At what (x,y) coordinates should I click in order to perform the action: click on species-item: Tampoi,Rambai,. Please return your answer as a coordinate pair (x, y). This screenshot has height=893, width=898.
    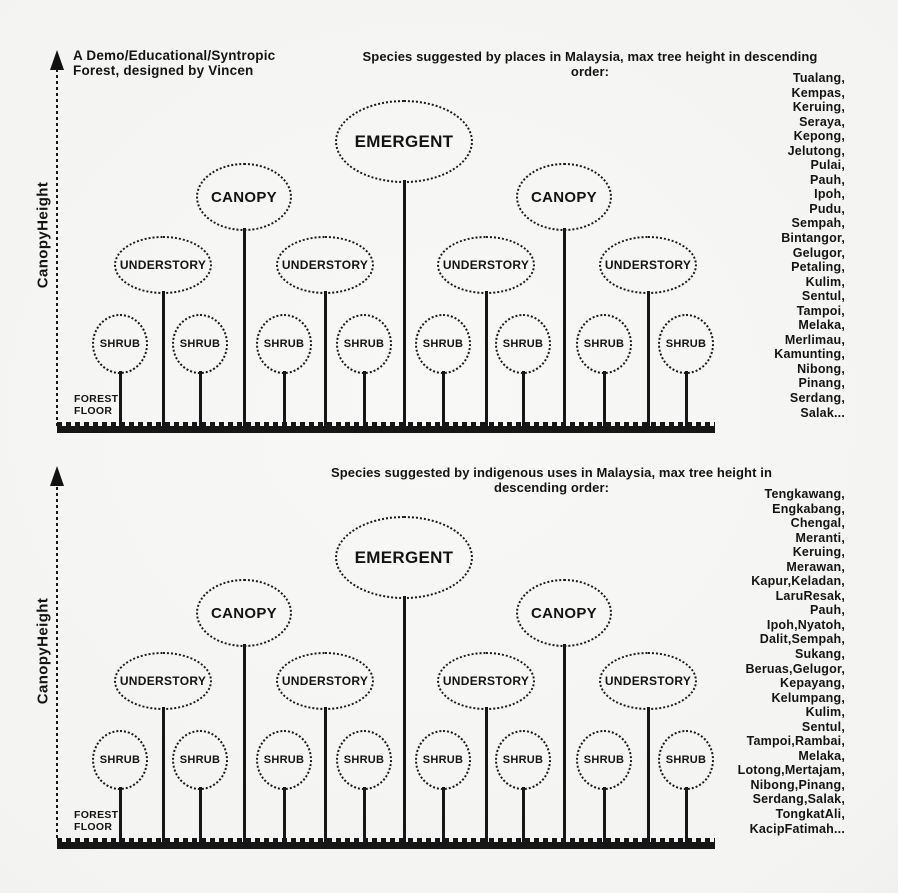
    Looking at the image, I should click on (795, 741).